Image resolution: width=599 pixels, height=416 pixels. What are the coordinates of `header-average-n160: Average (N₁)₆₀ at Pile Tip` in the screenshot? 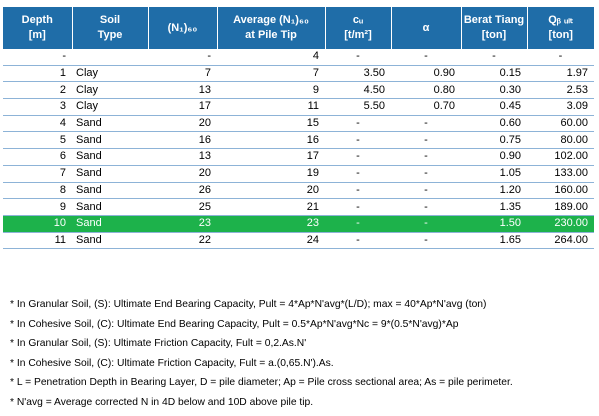 It's located at (271, 28).